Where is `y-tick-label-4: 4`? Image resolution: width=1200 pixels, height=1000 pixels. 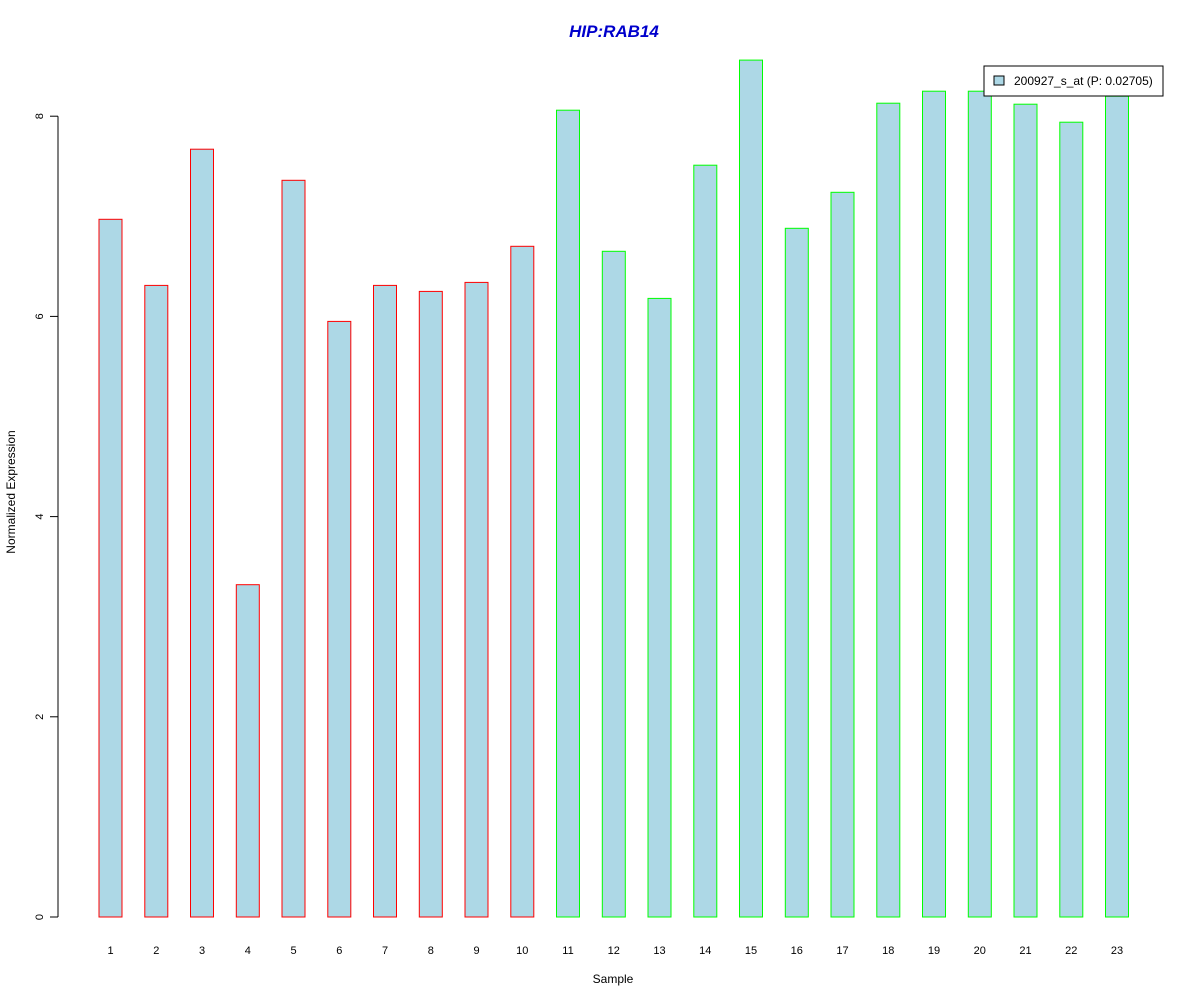 y-tick-label-4: 4 is located at coordinates (40, 517).